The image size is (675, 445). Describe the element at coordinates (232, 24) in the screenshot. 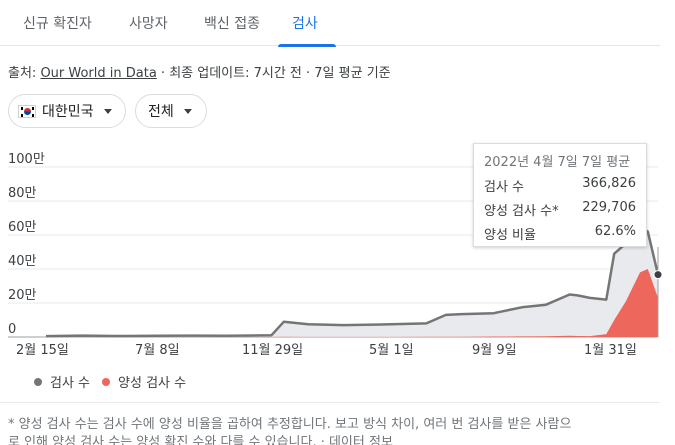

I see `tab-vaccinations: 백신 접종` at that location.